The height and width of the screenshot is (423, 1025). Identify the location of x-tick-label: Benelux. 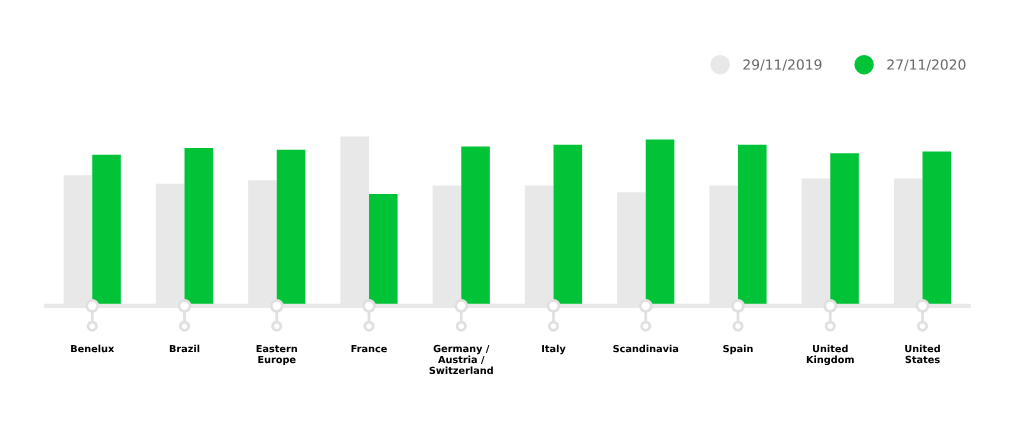
(93, 348).